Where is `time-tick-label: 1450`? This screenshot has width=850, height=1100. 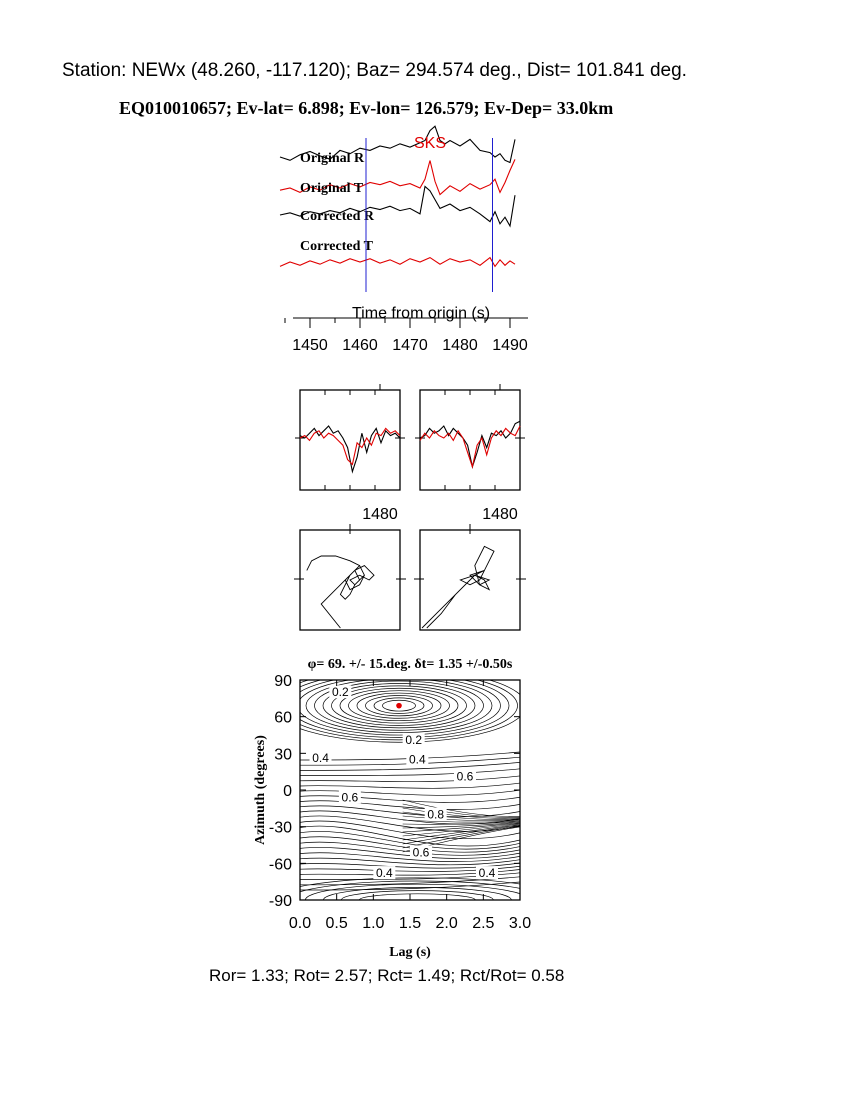
time-tick-label: 1450 is located at coordinates (310, 345).